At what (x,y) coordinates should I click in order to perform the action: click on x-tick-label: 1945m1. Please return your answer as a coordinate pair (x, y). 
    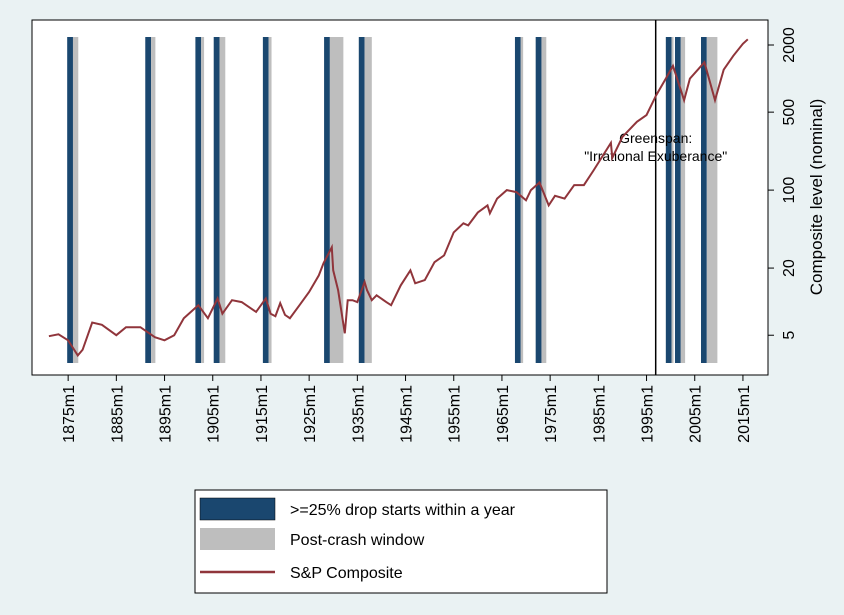
    Looking at the image, I should click on (407, 414).